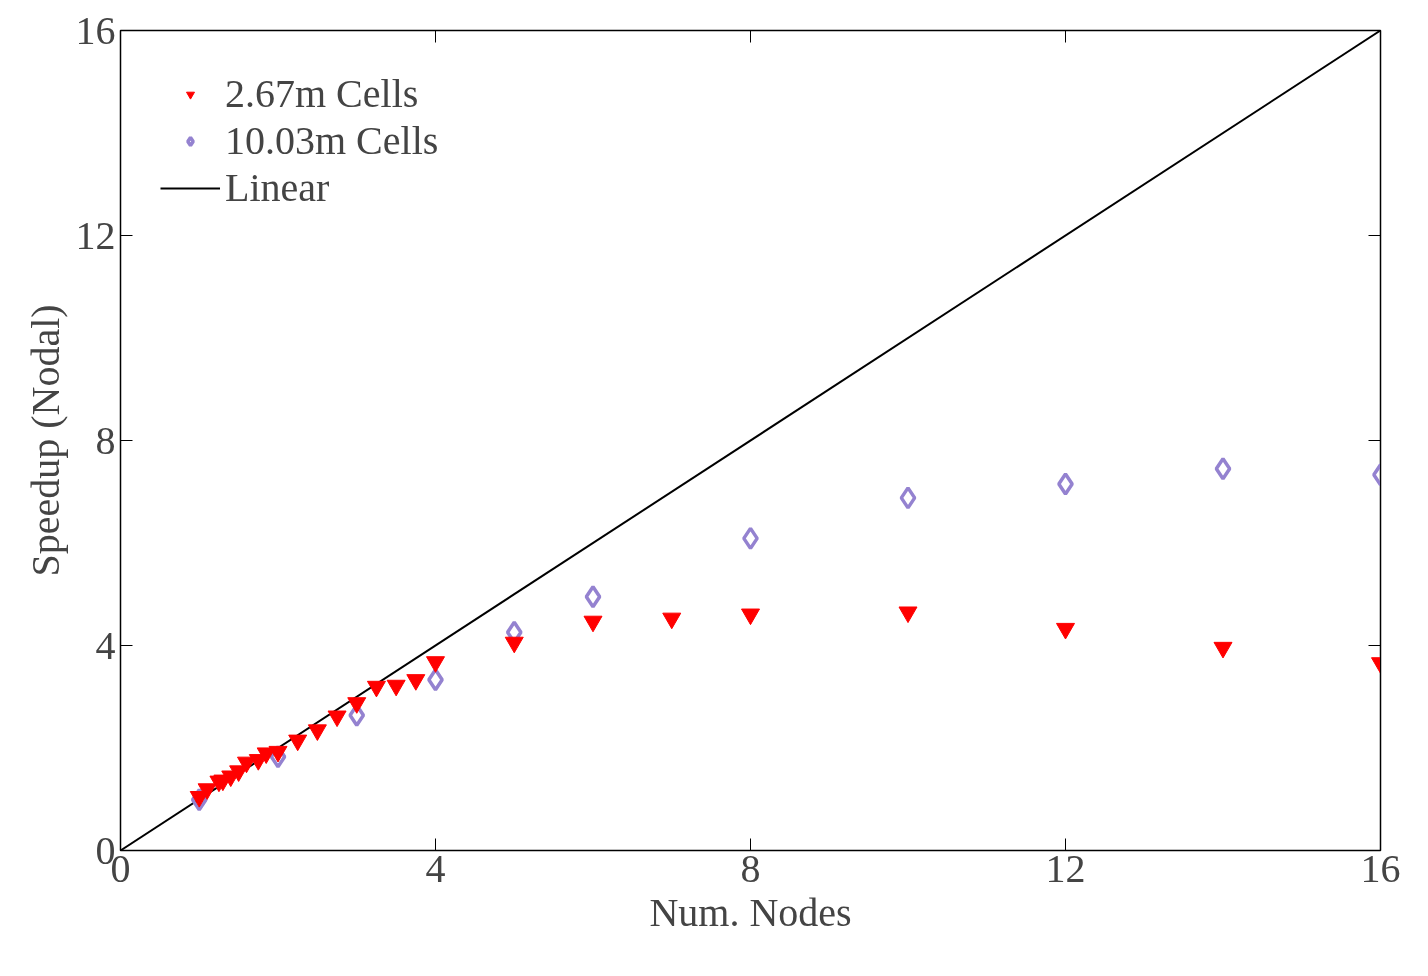 This screenshot has width=1428, height=976. I want to click on x-tick-label: 16, so click(1380, 868).